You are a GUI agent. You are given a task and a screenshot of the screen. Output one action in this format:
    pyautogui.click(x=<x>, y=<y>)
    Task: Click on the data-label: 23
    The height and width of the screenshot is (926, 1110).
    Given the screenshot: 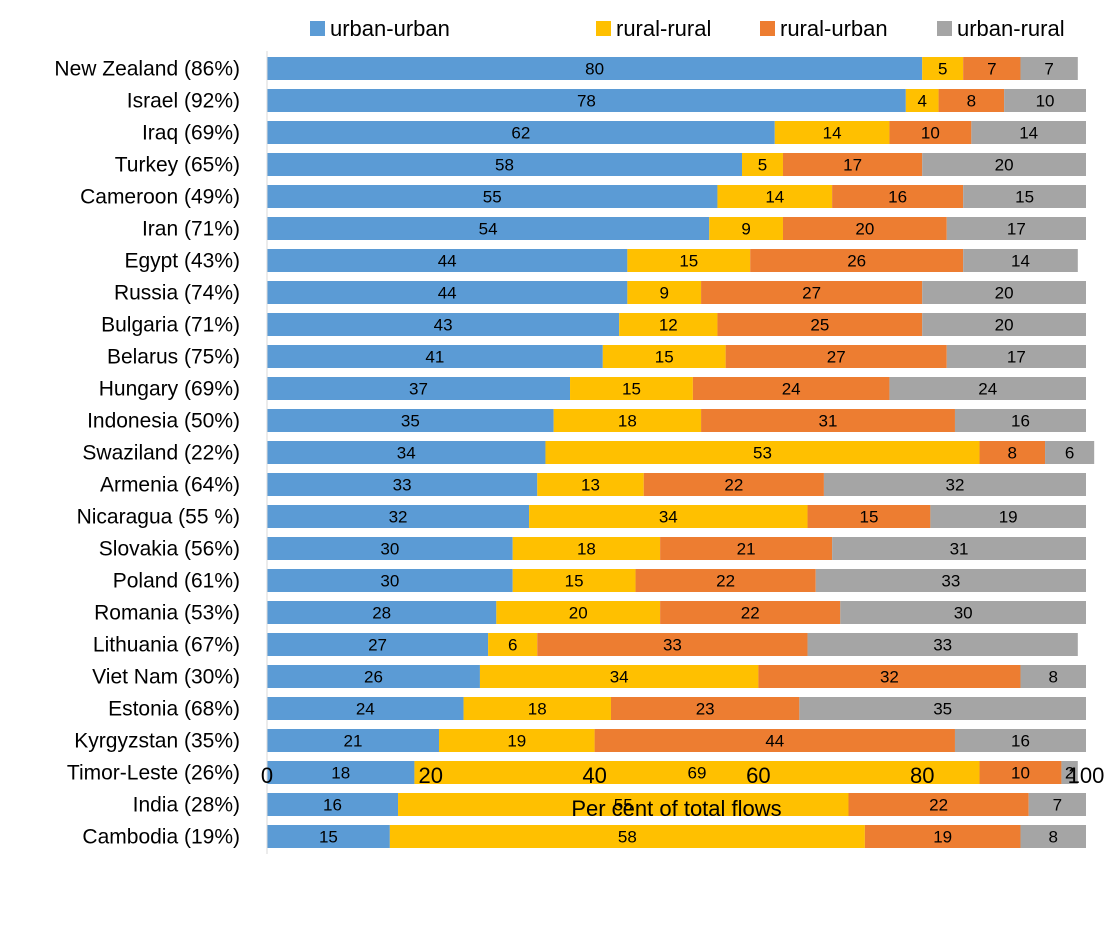 What is the action you would take?
    pyautogui.click(x=705, y=709)
    